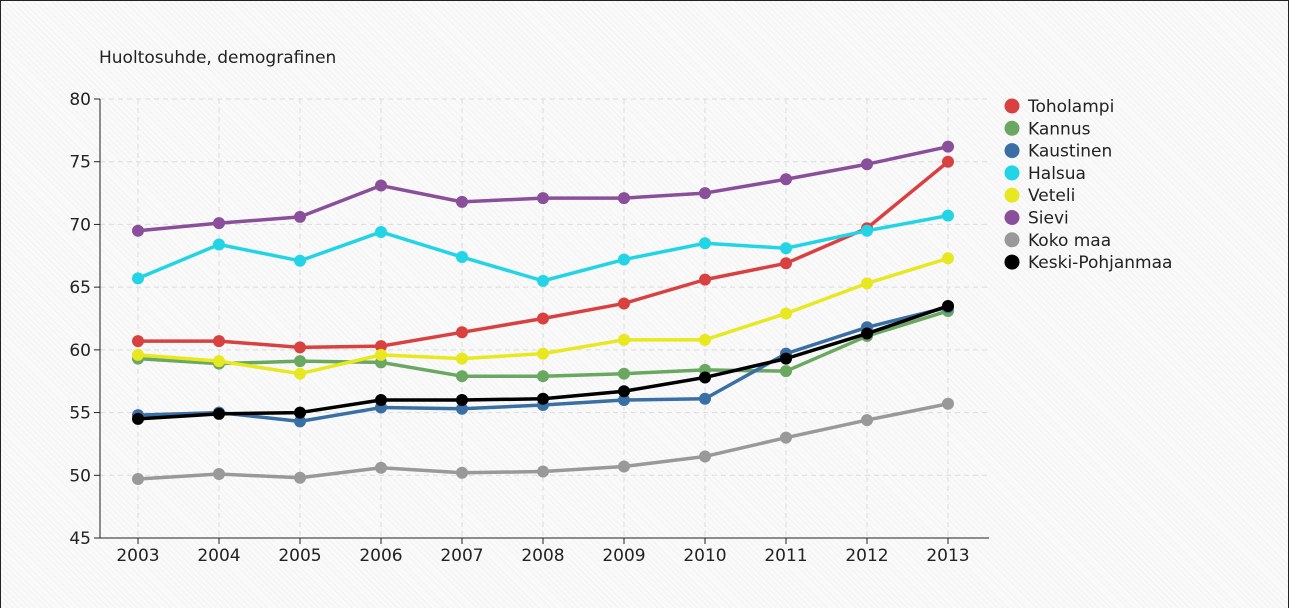 The image size is (1289, 609). What do you see at coordinates (543, 441) in the screenshot?
I see `series-koko-maa` at bounding box center [543, 441].